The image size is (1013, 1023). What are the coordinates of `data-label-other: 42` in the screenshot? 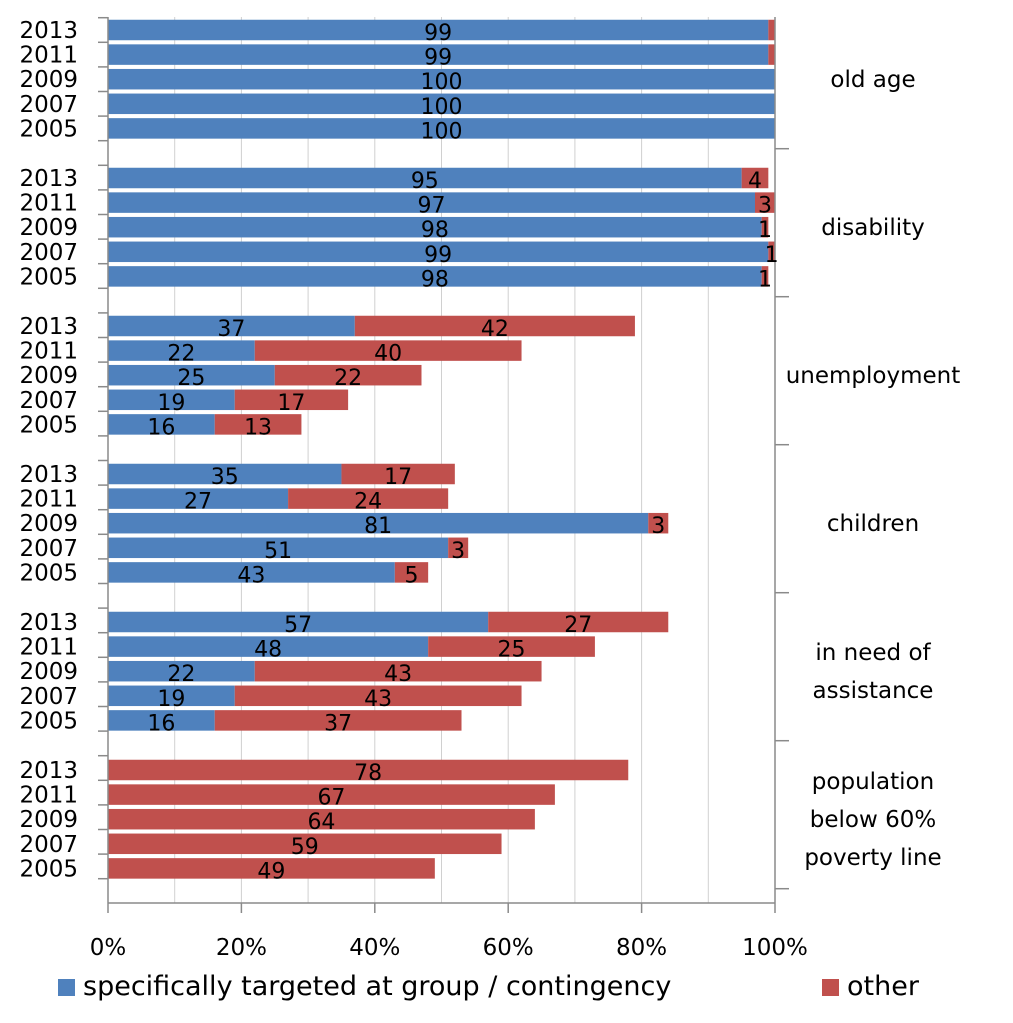 It's located at (495, 329).